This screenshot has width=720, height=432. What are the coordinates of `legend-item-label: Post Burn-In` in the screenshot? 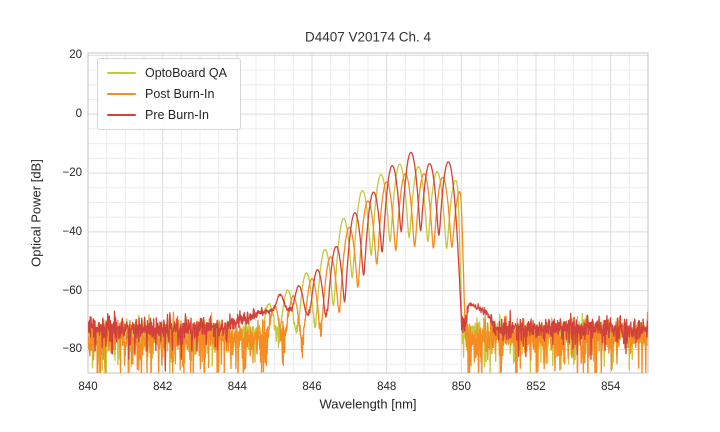 It's located at (180, 94).